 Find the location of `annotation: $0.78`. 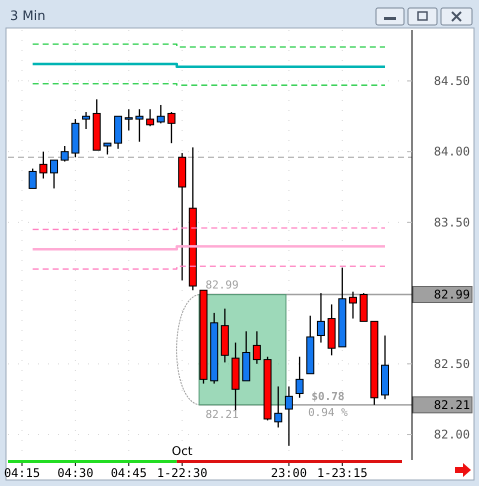

annotation: $0.78 is located at coordinates (328, 396).